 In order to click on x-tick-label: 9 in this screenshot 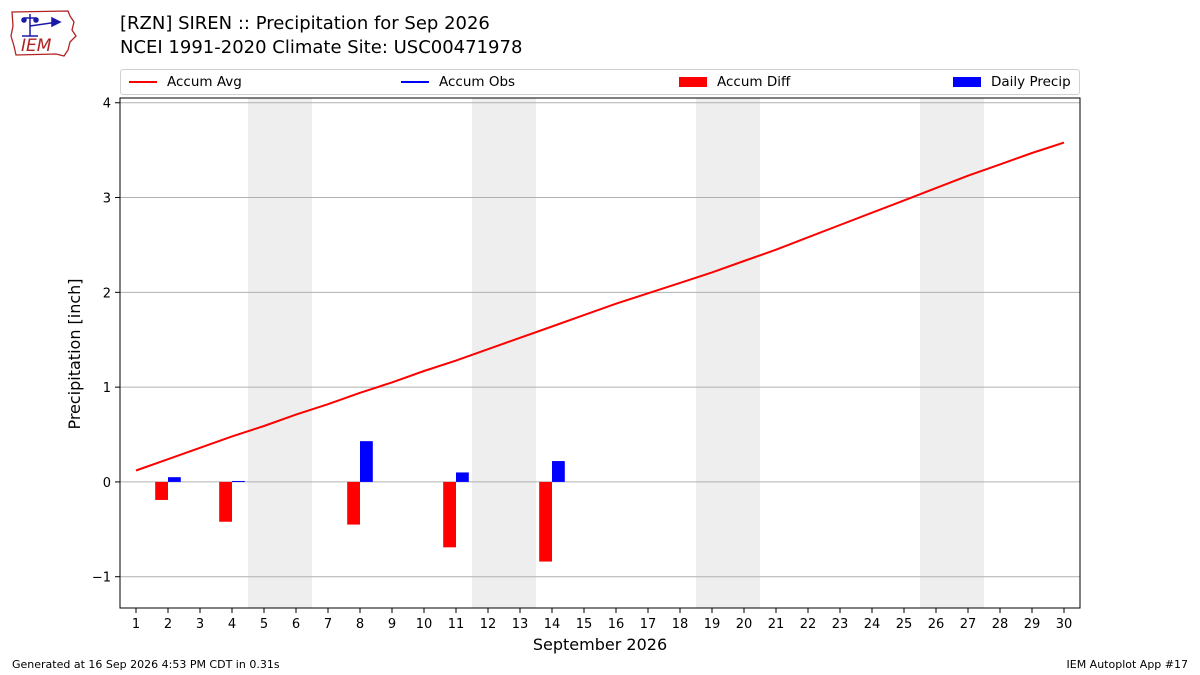, I will do `click(392, 624)`.